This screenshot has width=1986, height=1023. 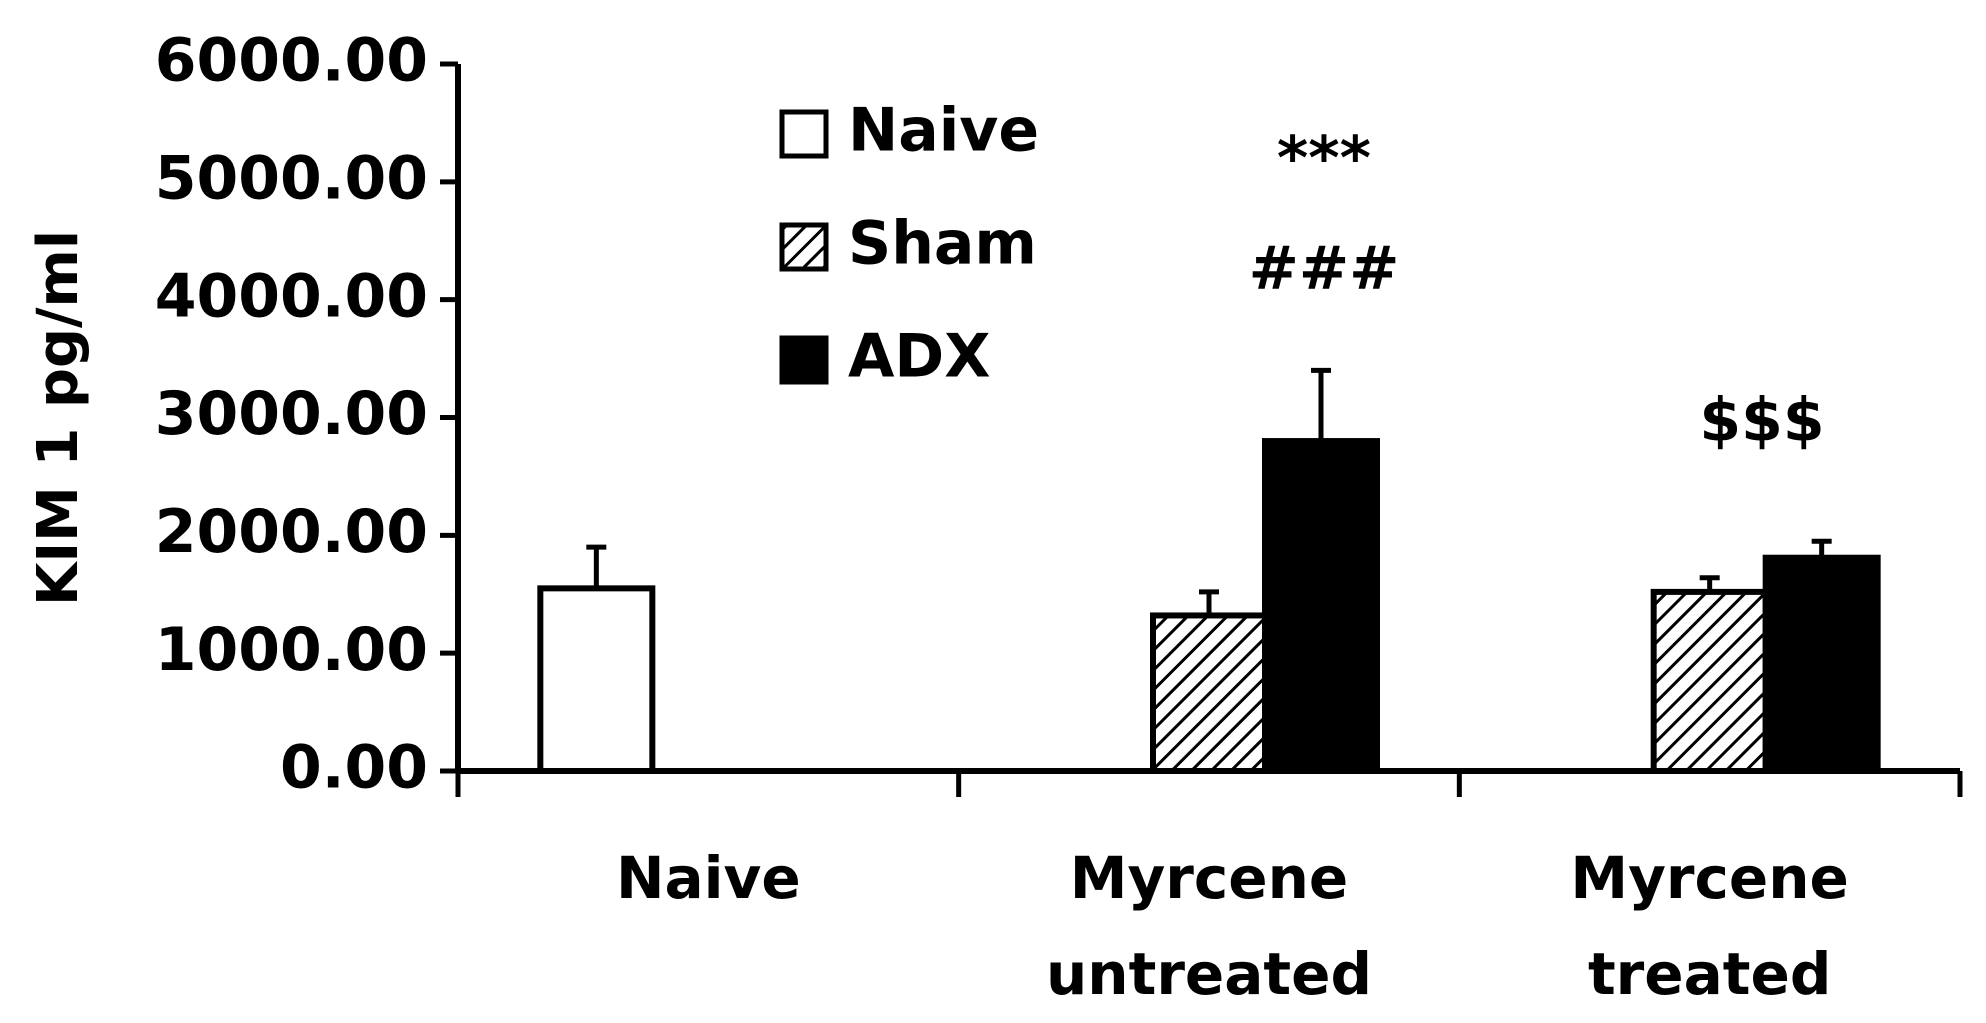 I want to click on y-tick-label: 5000.00, so click(x=291, y=178).